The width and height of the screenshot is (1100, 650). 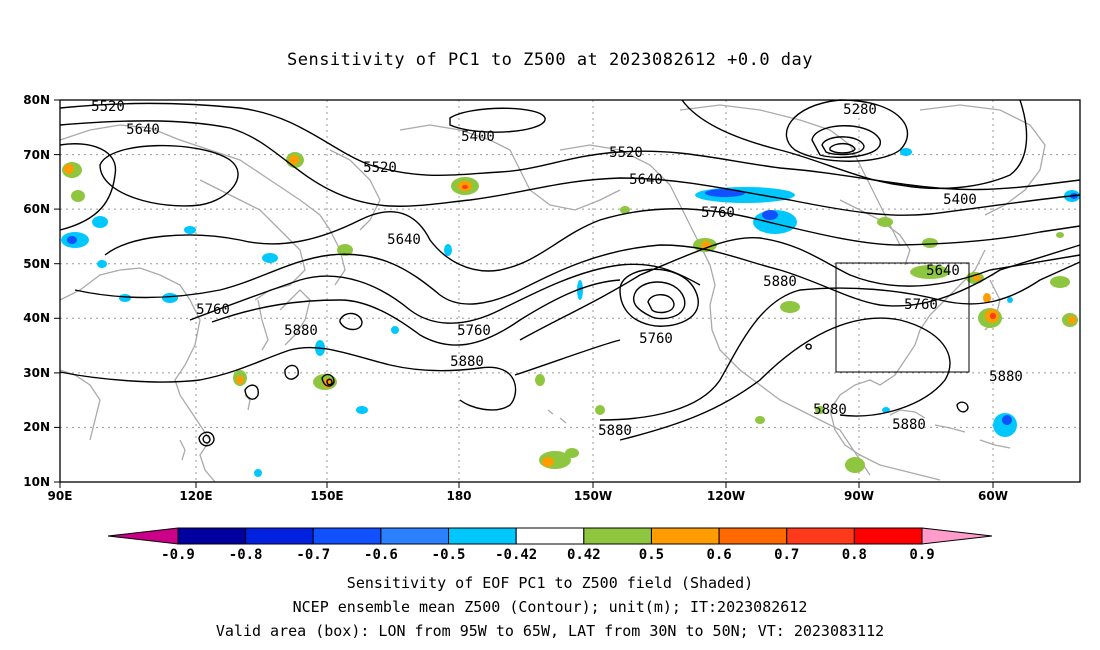 What do you see at coordinates (859, 496) in the screenshot?
I see `lon-label: 90W` at bounding box center [859, 496].